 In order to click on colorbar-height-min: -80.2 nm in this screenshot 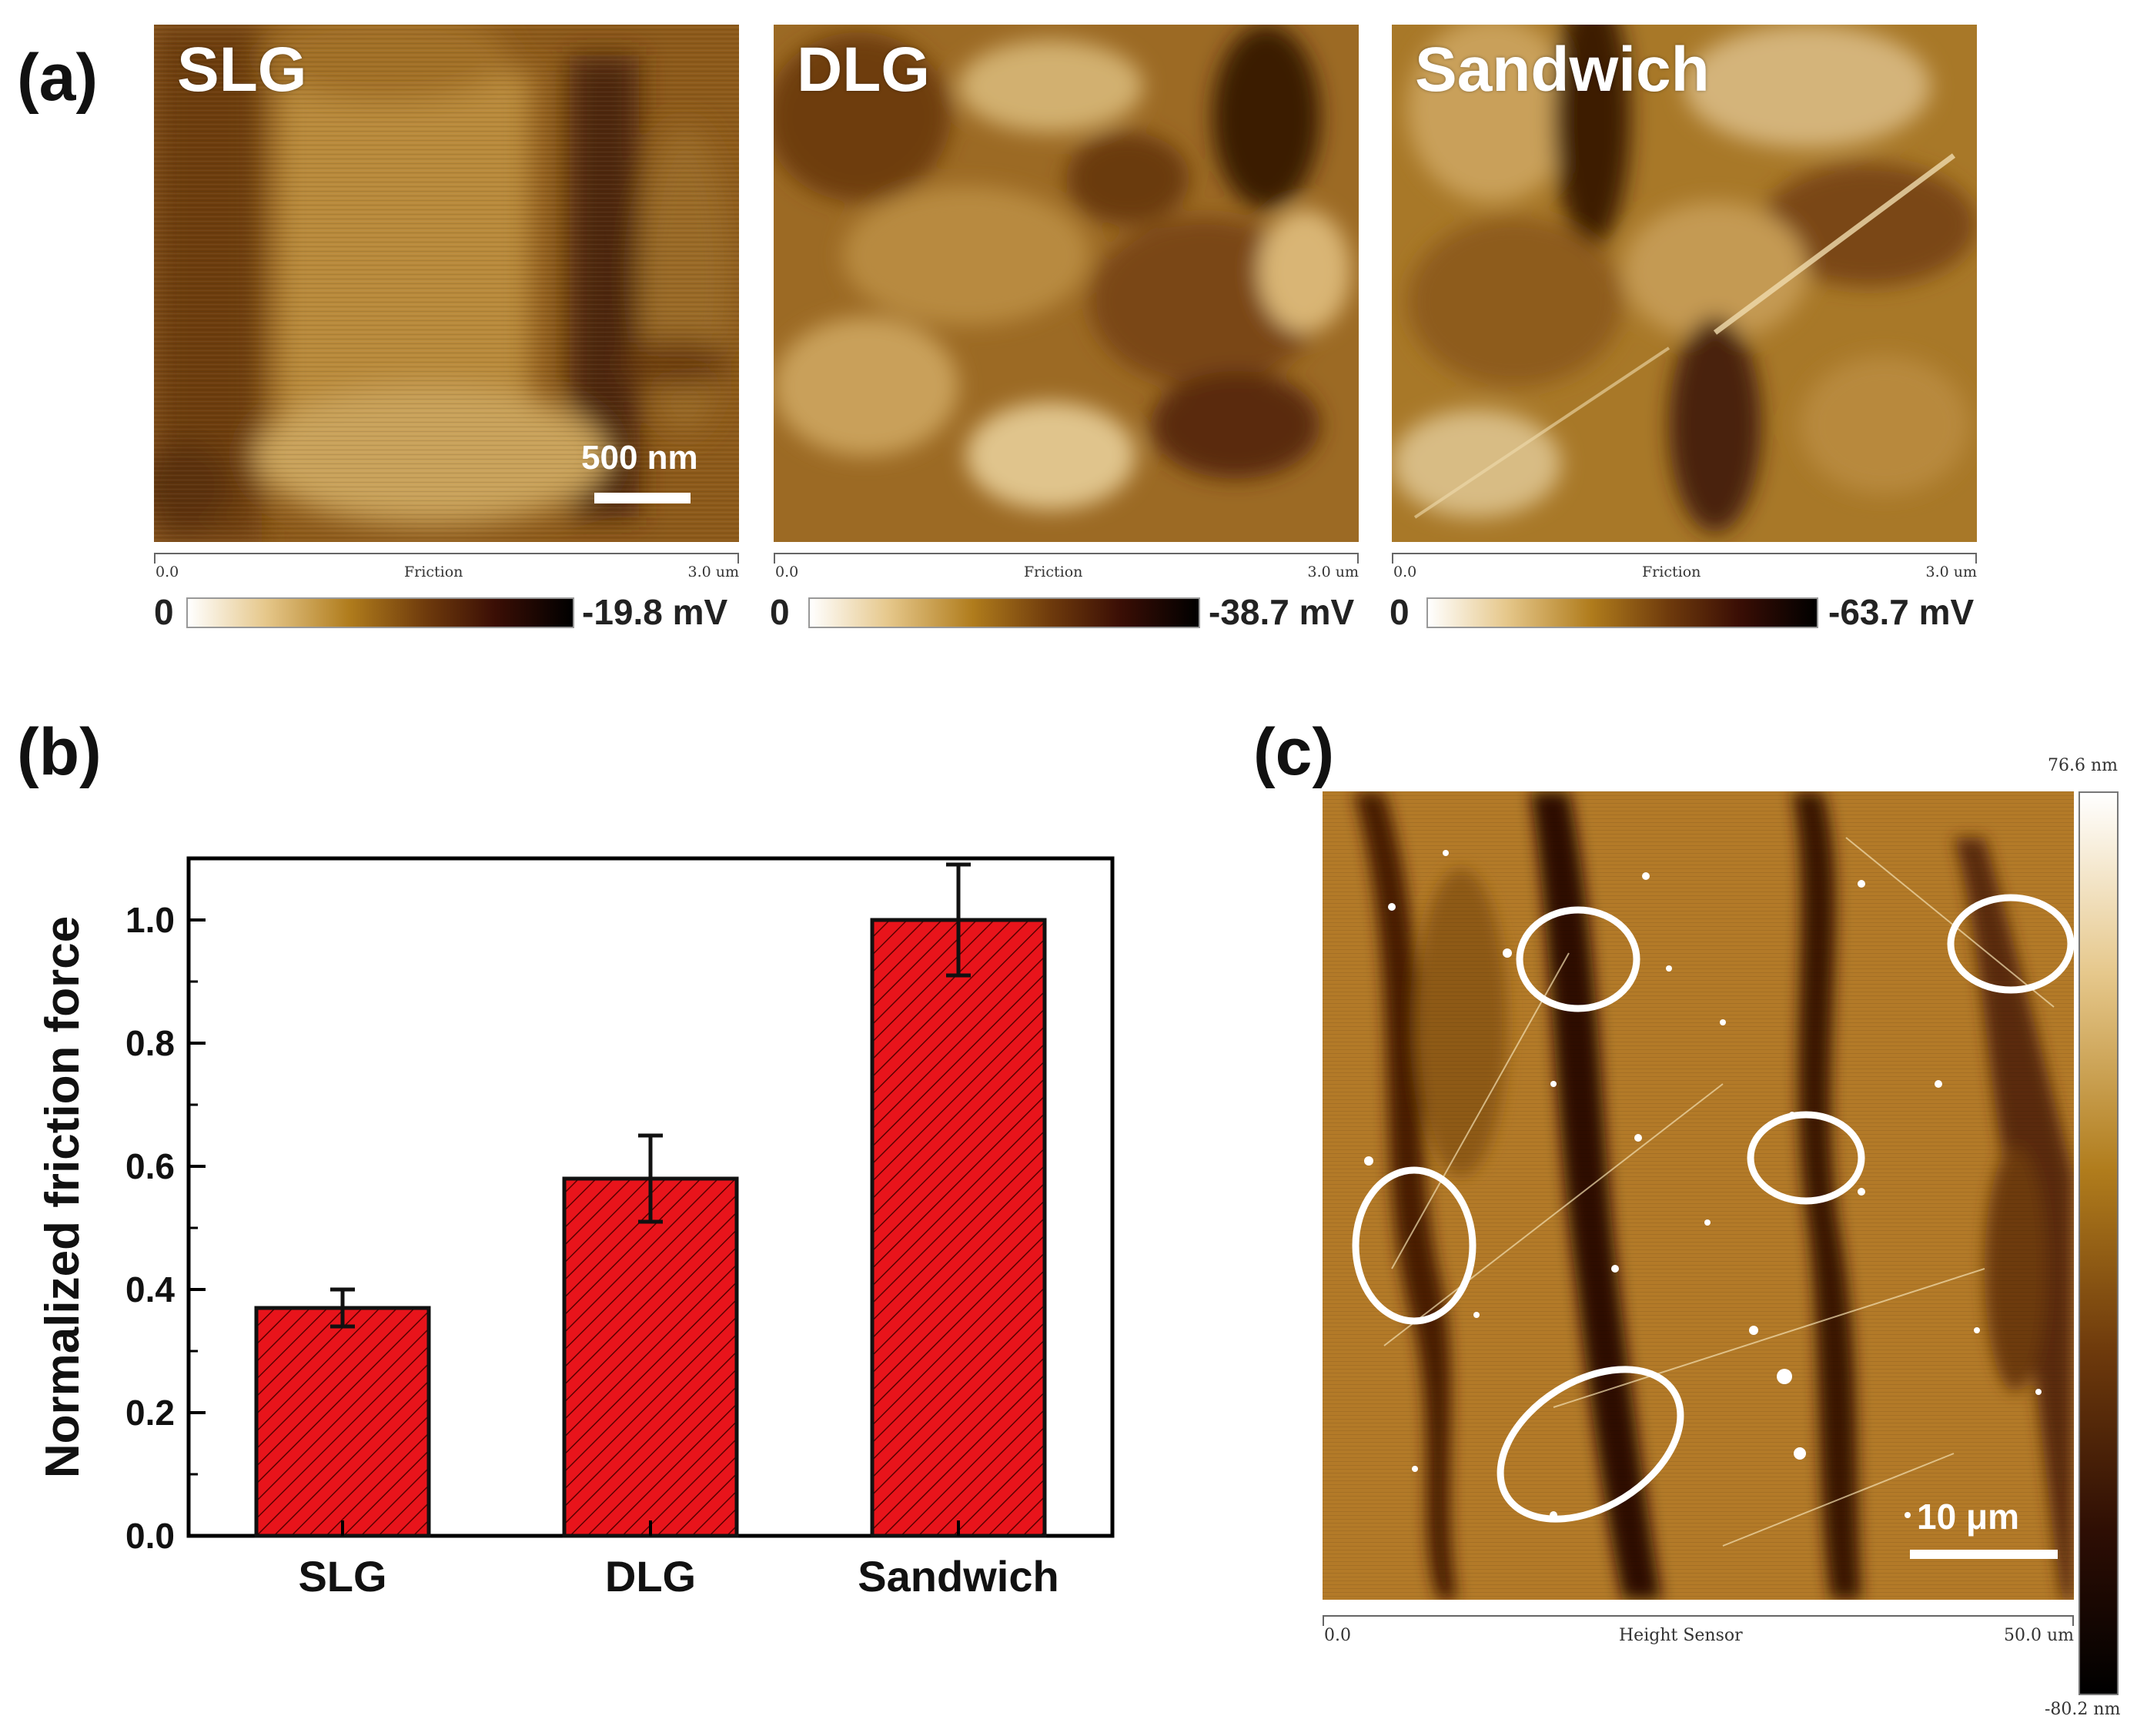, I will do `click(2083, 1709)`.